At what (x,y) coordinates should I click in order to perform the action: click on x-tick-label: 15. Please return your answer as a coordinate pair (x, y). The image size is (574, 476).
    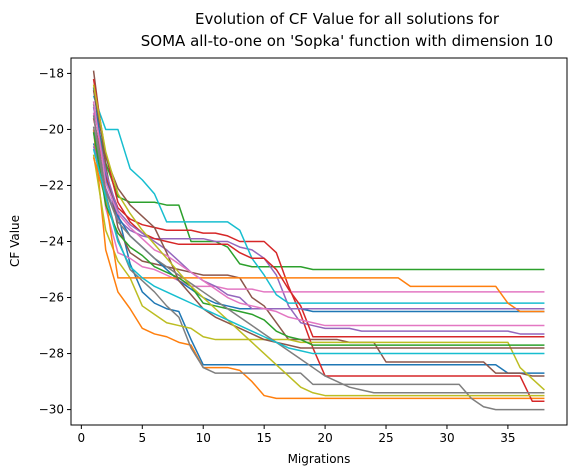
    Looking at the image, I should click on (264, 438).